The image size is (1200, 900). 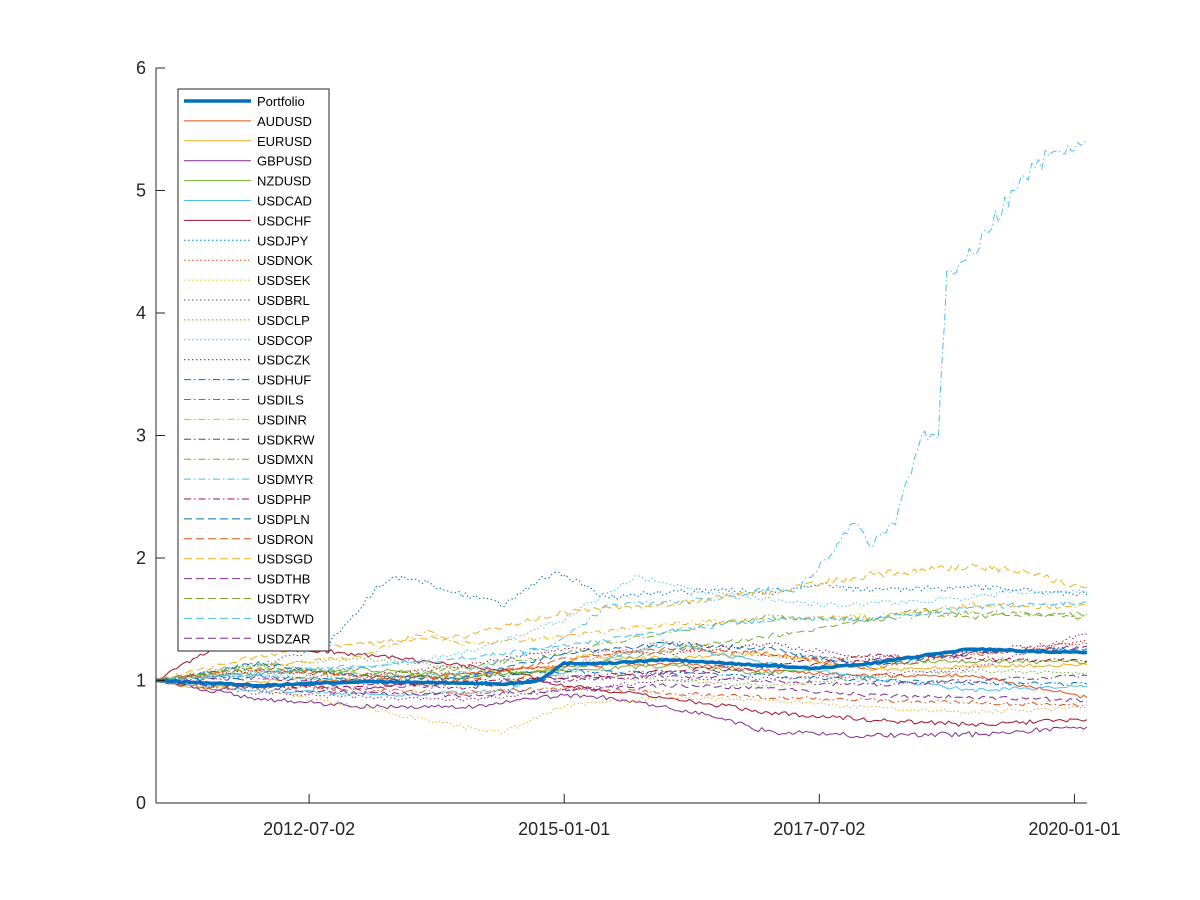 What do you see at coordinates (141, 191) in the screenshot?
I see `y-tick-label: 5` at bounding box center [141, 191].